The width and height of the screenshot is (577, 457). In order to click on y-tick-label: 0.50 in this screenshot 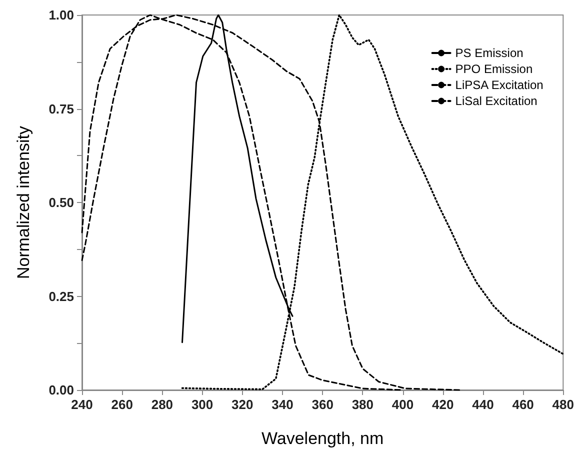, I will do `click(61, 202)`.